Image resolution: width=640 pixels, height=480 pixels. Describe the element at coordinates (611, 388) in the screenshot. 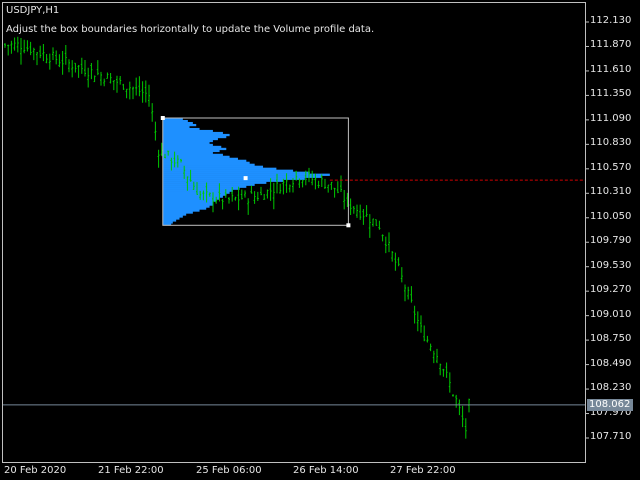

I see `price-tick-label: 108.230` at that location.